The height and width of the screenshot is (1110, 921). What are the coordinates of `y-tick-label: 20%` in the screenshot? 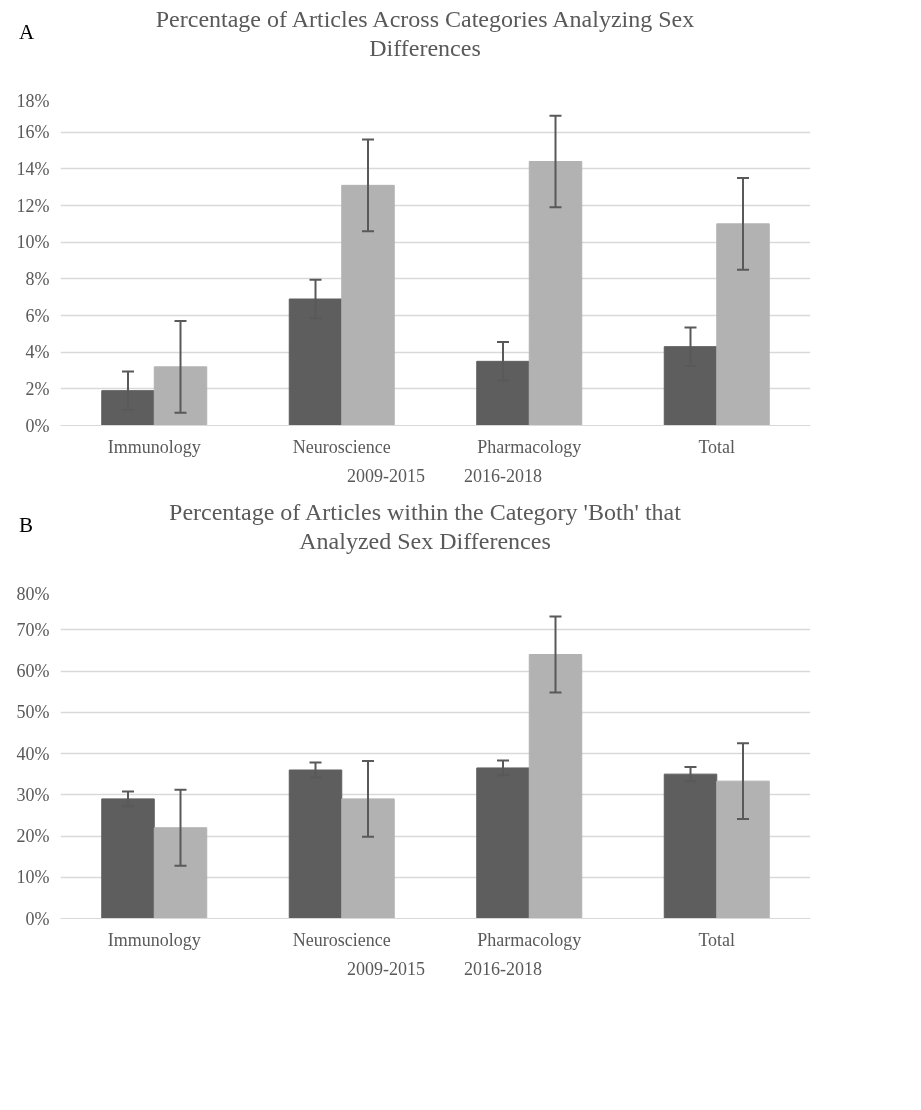 It's located at (33, 836).